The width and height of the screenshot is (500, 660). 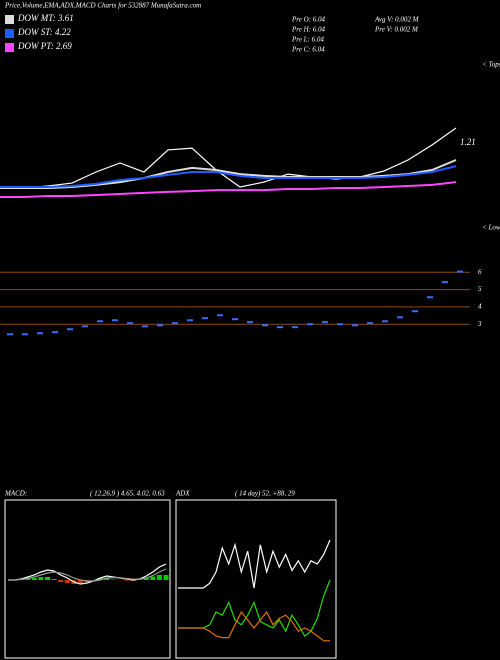 What do you see at coordinates (15, 494) in the screenshot?
I see `panel-title: MACD:` at bounding box center [15, 494].